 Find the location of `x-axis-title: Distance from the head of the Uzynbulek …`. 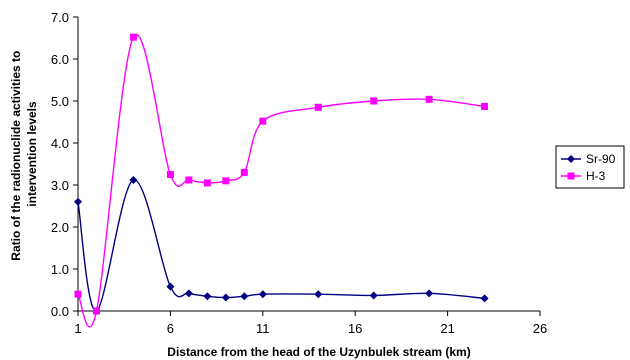

x-axis-title: Distance from the head of the Uzynbulek … is located at coordinates (318, 352).